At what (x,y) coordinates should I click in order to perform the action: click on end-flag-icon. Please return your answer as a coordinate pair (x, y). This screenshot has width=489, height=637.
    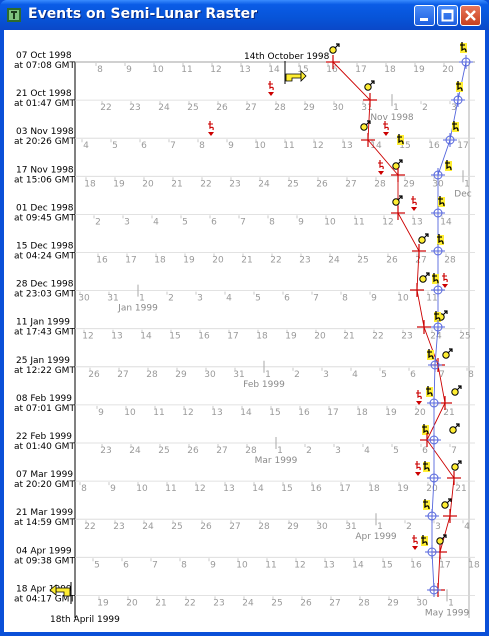
    Looking at the image, I should click on (60, 593).